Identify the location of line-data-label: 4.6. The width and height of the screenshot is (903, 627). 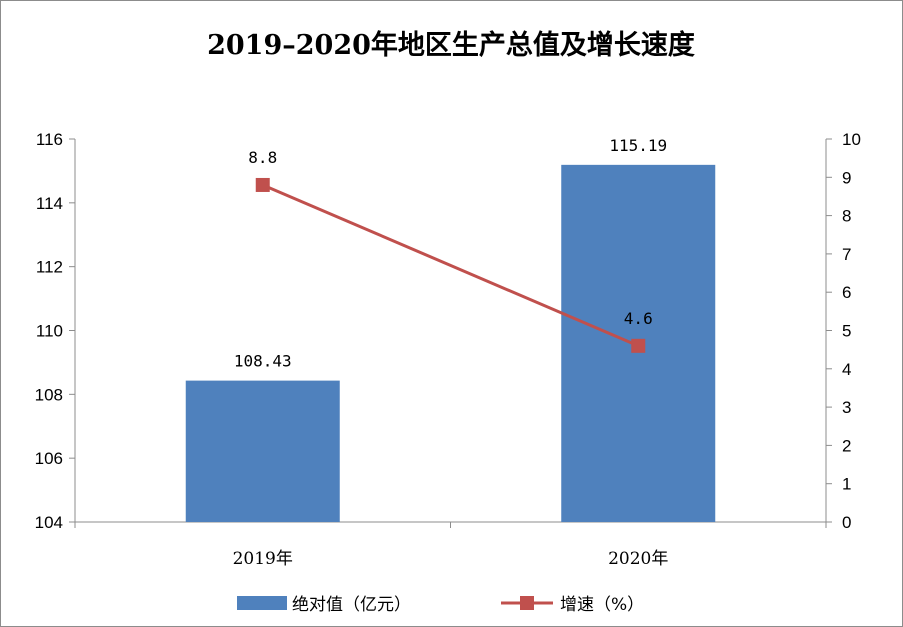
(638, 318).